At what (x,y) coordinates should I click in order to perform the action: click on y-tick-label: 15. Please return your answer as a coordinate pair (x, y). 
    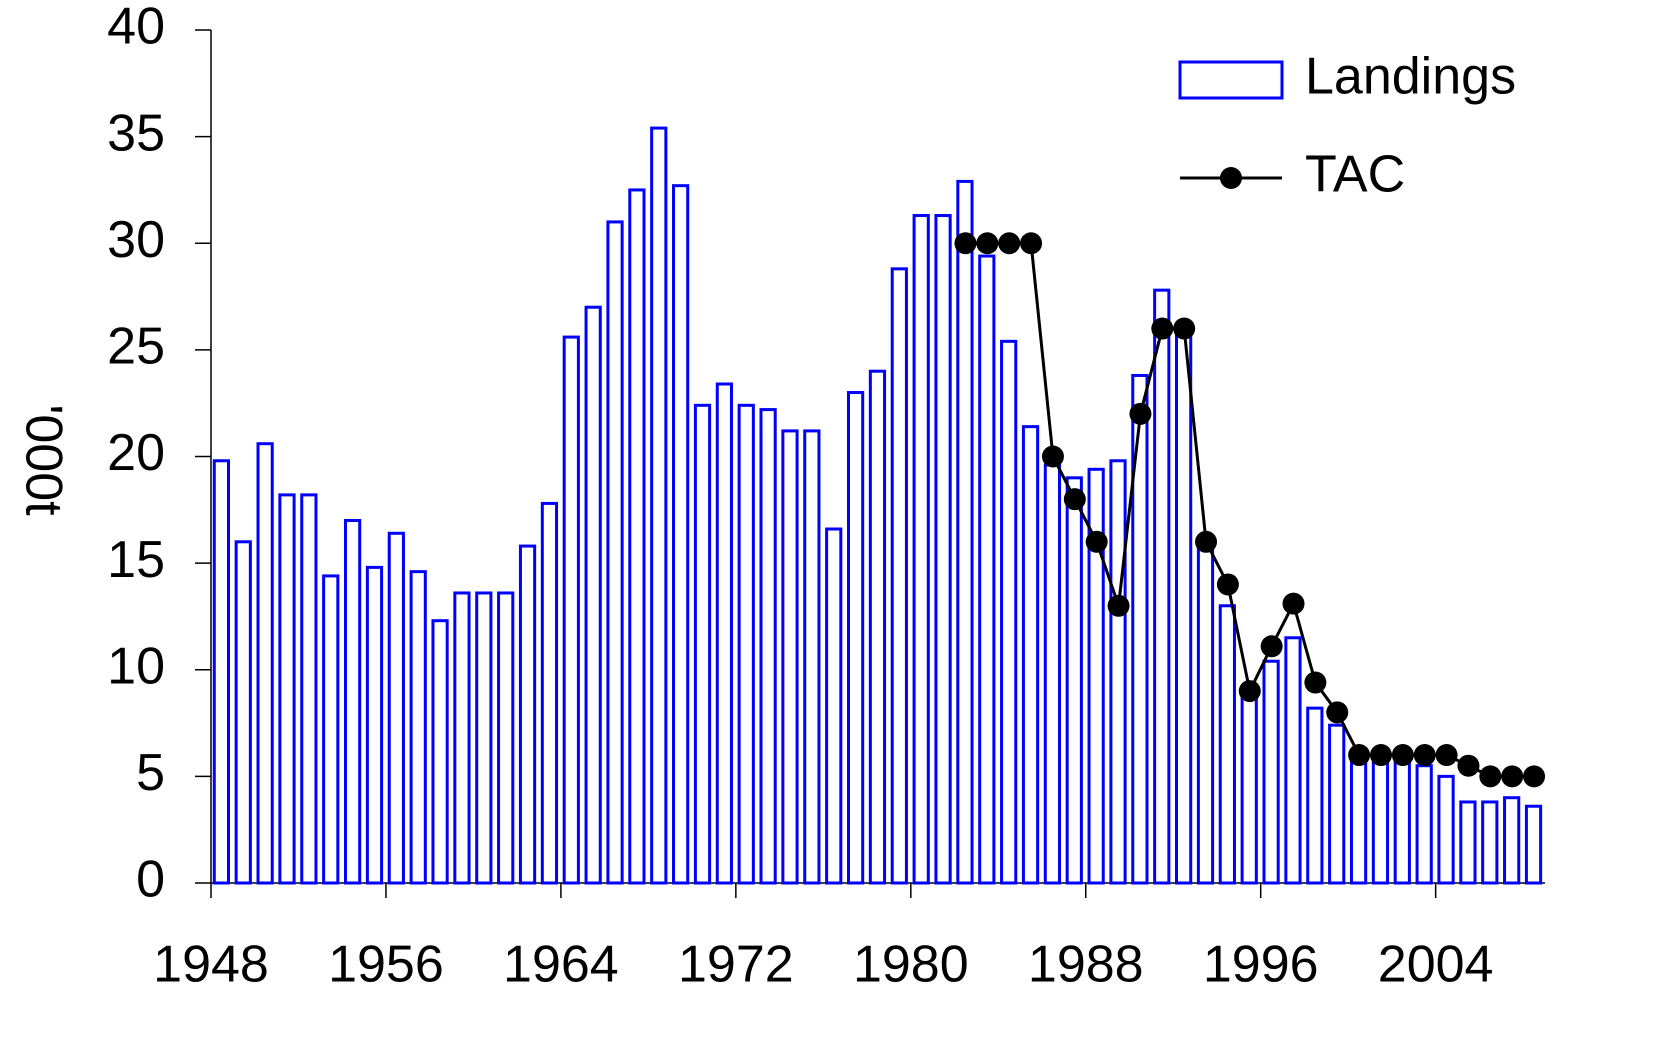
    Looking at the image, I should click on (136, 560).